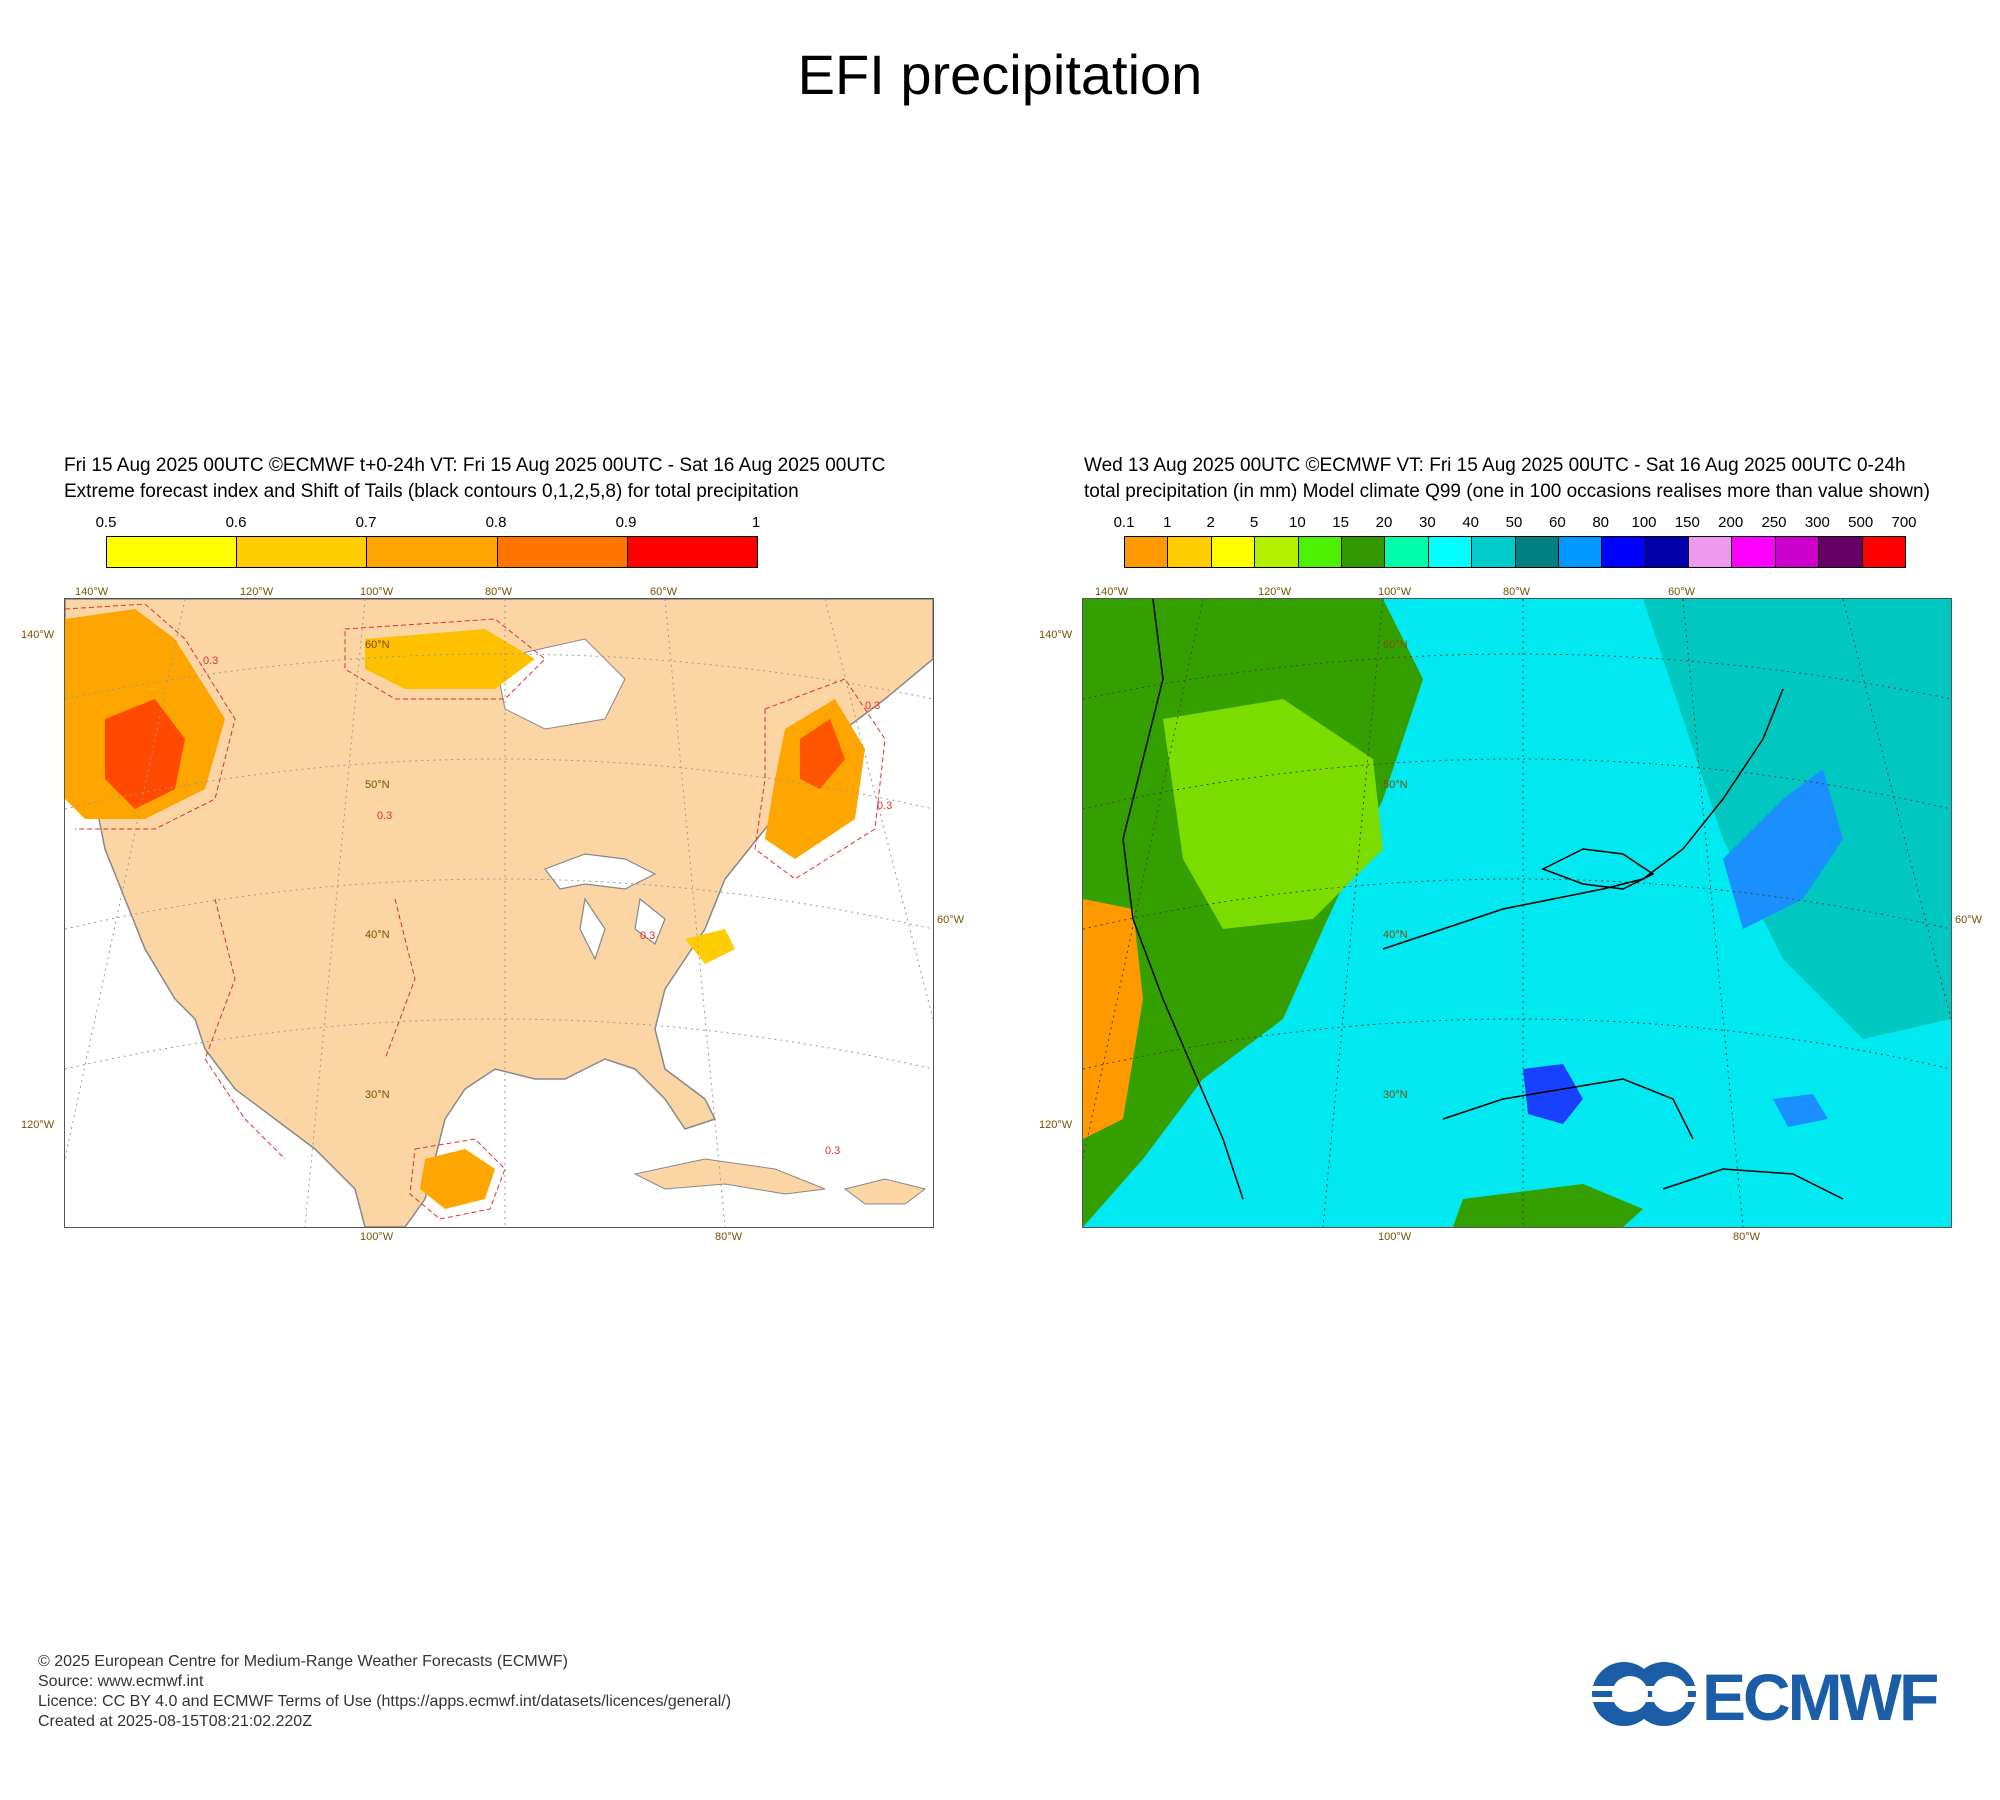 The width and height of the screenshot is (2000, 1800). What do you see at coordinates (1774, 522) in the screenshot?
I see `q99-colorbar-tick-label: 250` at bounding box center [1774, 522].